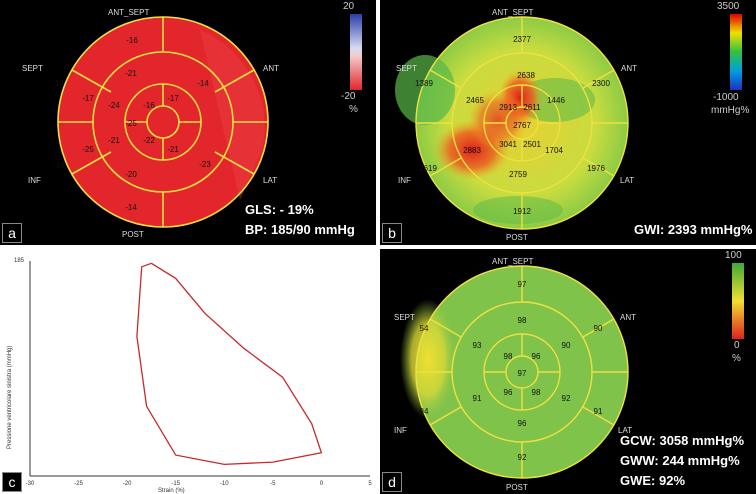 The image size is (756, 494). Describe the element at coordinates (522, 284) in the screenshot. I see `seg-d-b1: 97` at that location.